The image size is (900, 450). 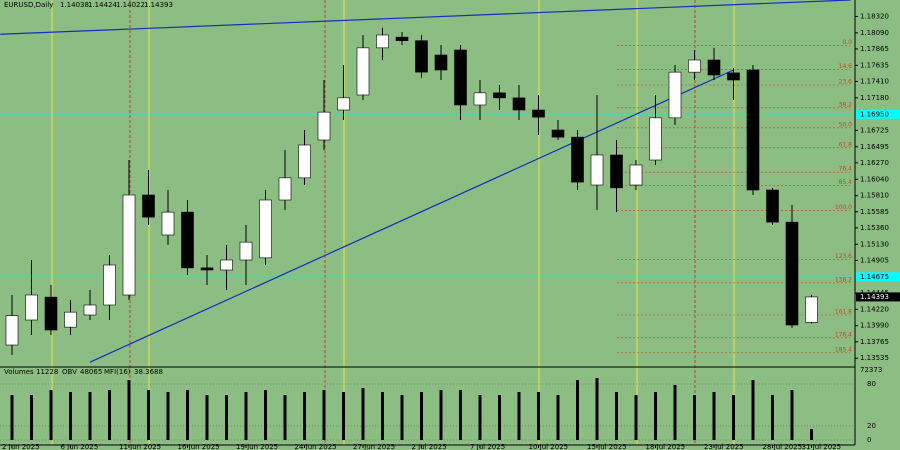 I want to click on obv-value: 48065, so click(x=91, y=372).